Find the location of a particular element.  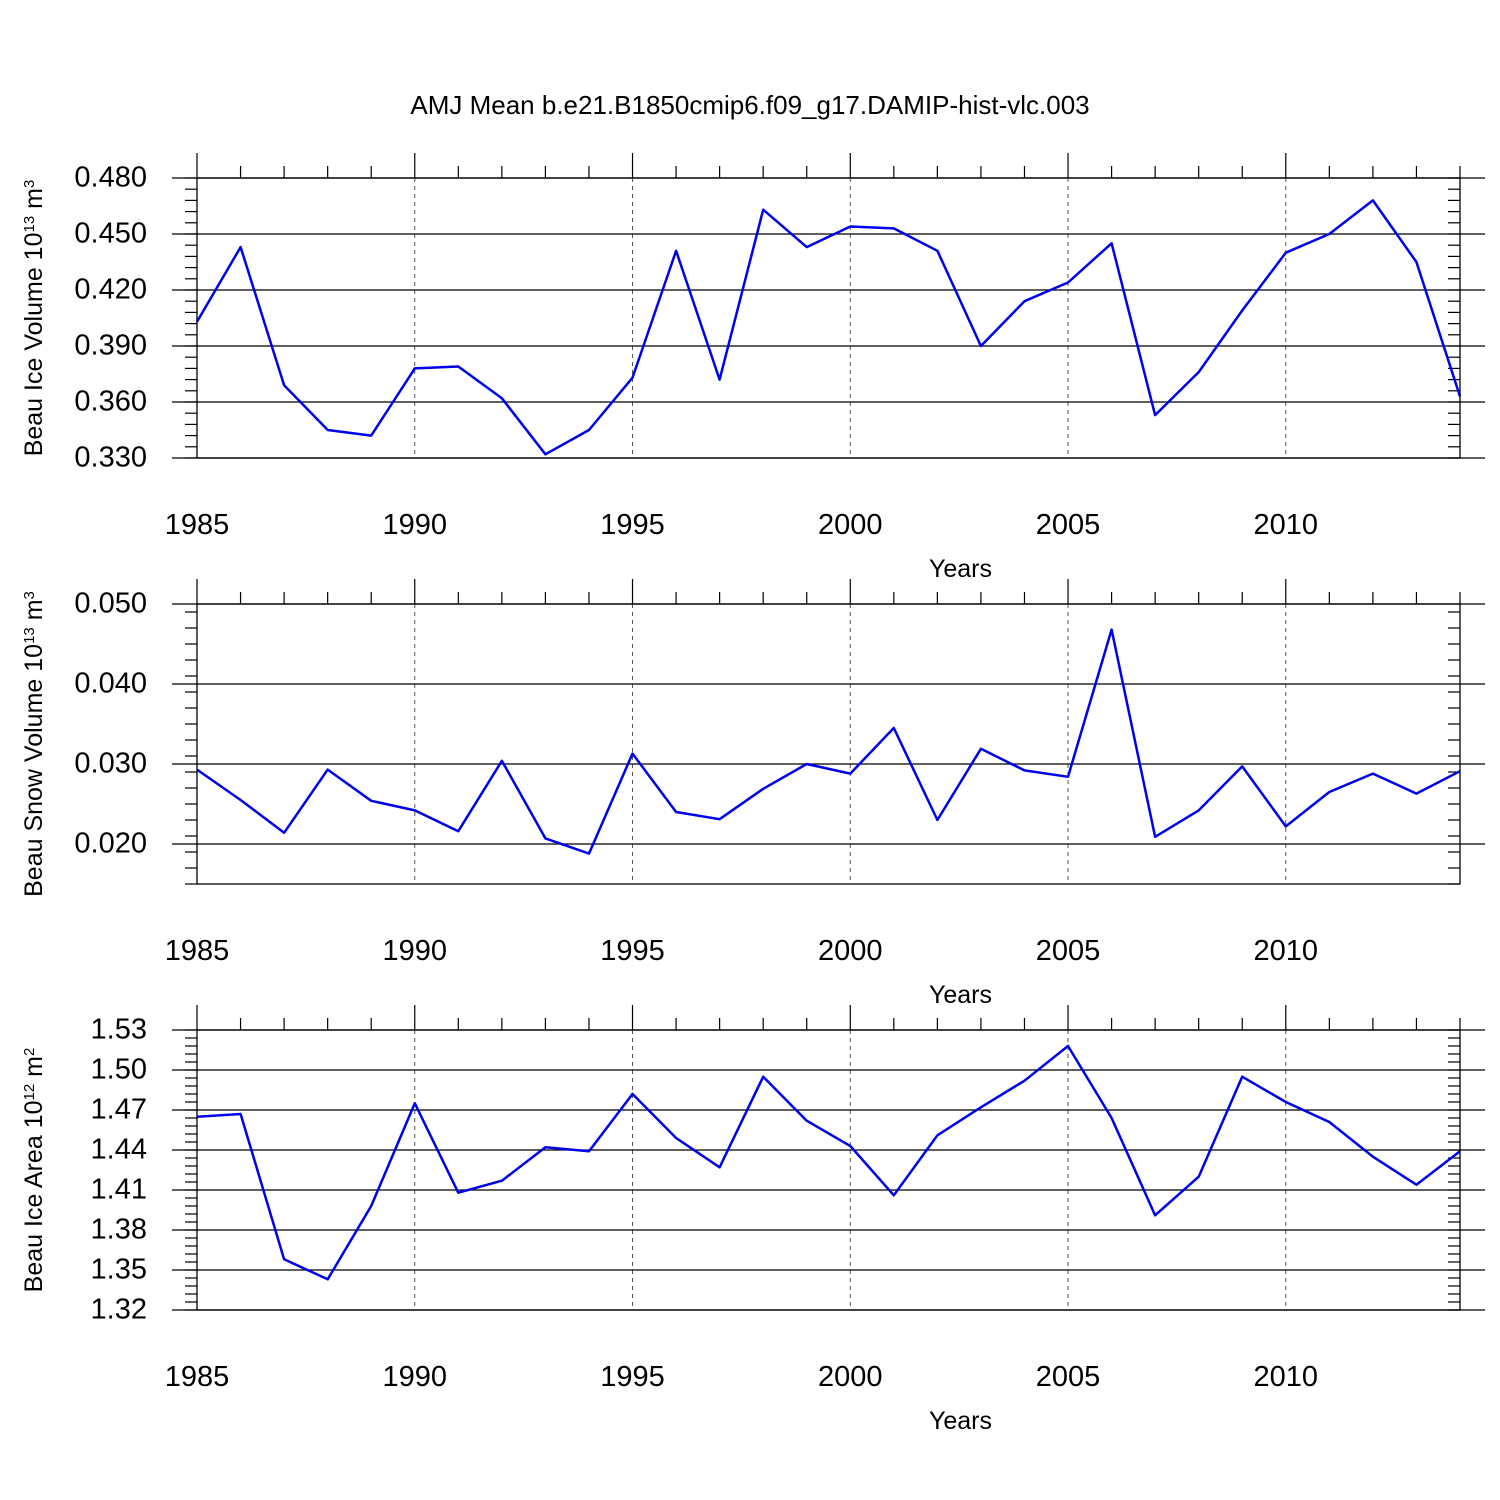

snow-volume-y-axis-label: Beau Snow Volume 1013 m3 is located at coordinates (34, 744).